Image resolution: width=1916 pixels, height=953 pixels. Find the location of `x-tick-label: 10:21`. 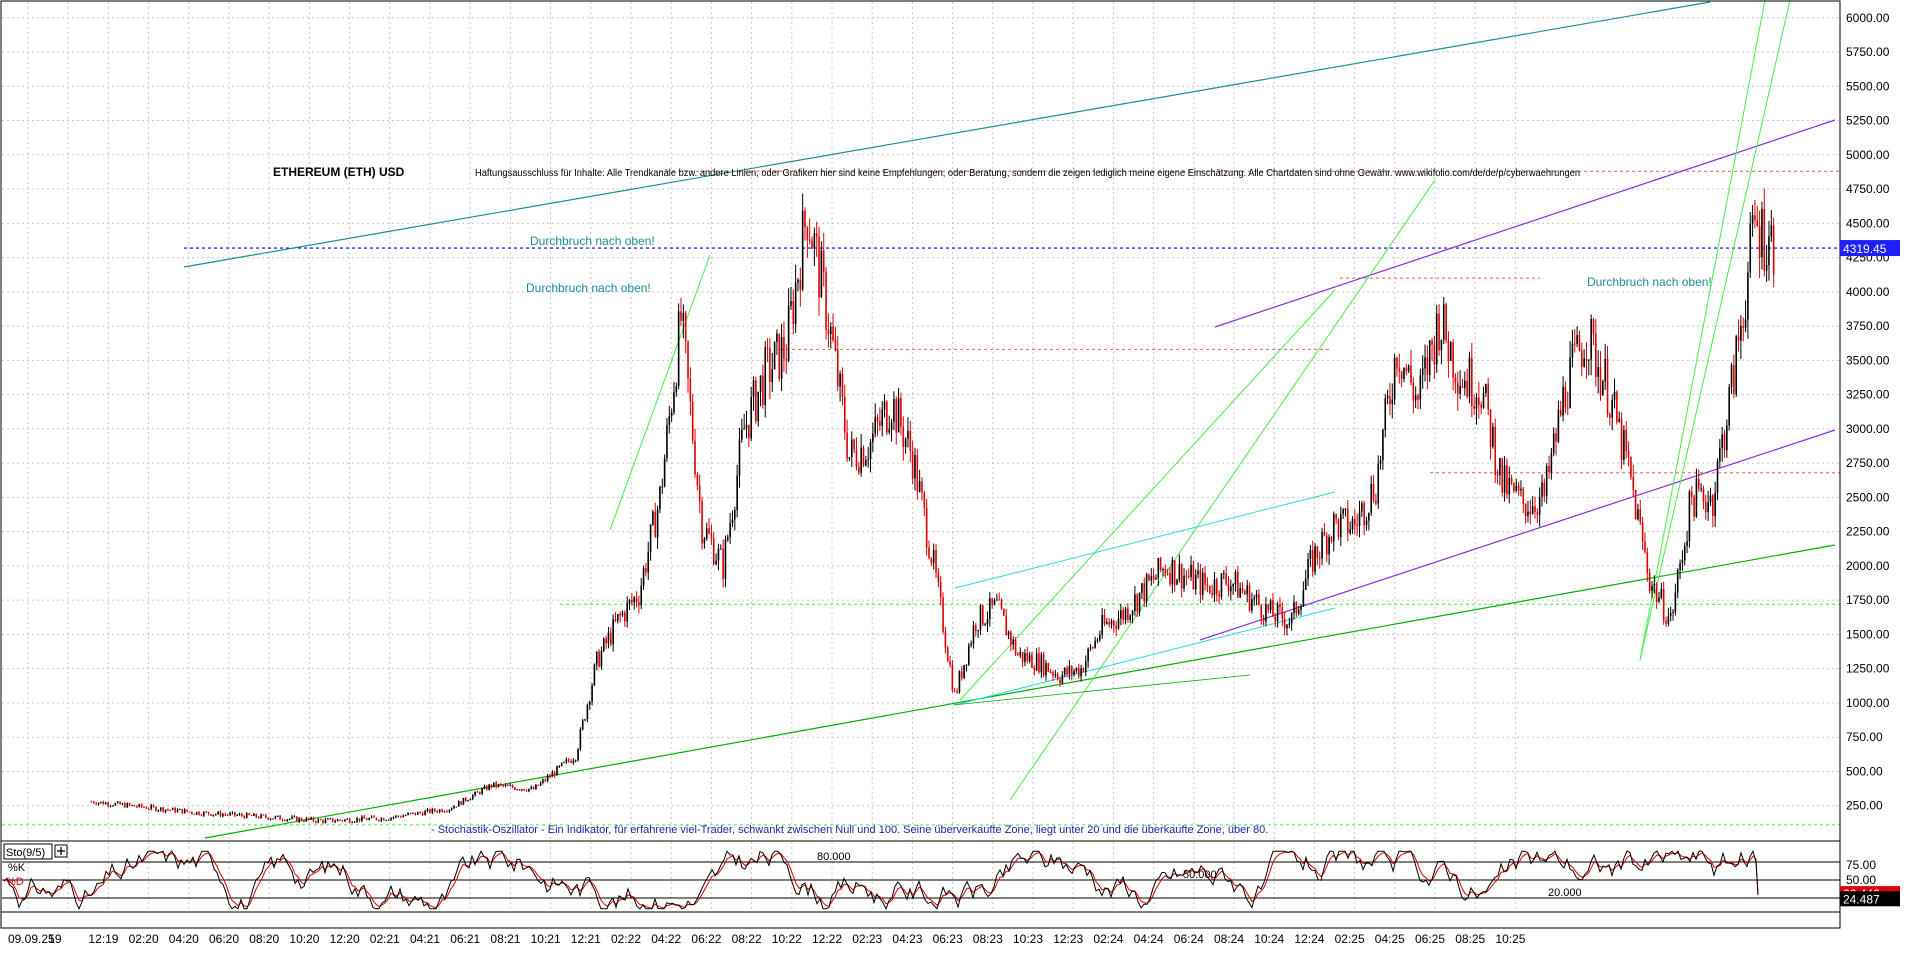

x-tick-label: 10:21 is located at coordinates (546, 939).